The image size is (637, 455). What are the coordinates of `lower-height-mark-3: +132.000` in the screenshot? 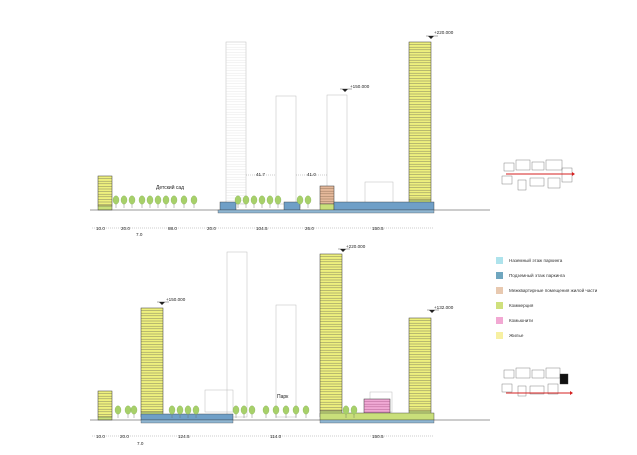 It's located at (440, 309).